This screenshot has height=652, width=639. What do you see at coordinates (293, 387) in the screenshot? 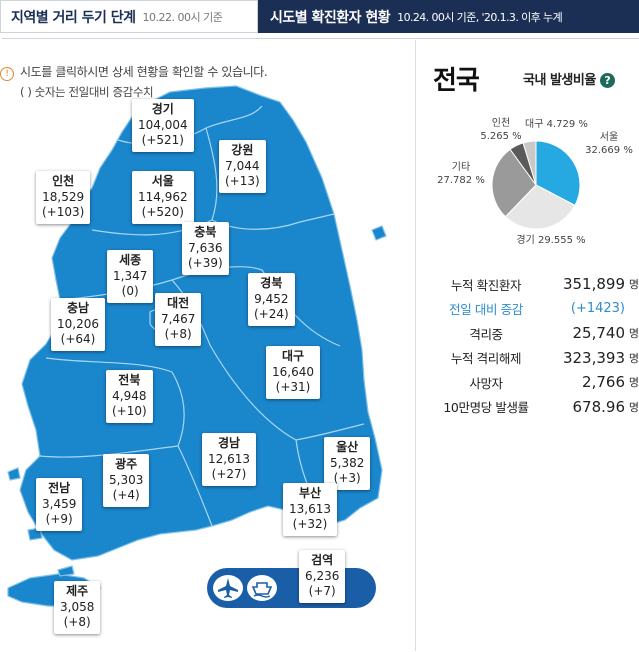
I see `region-change: (+31)` at bounding box center [293, 387].